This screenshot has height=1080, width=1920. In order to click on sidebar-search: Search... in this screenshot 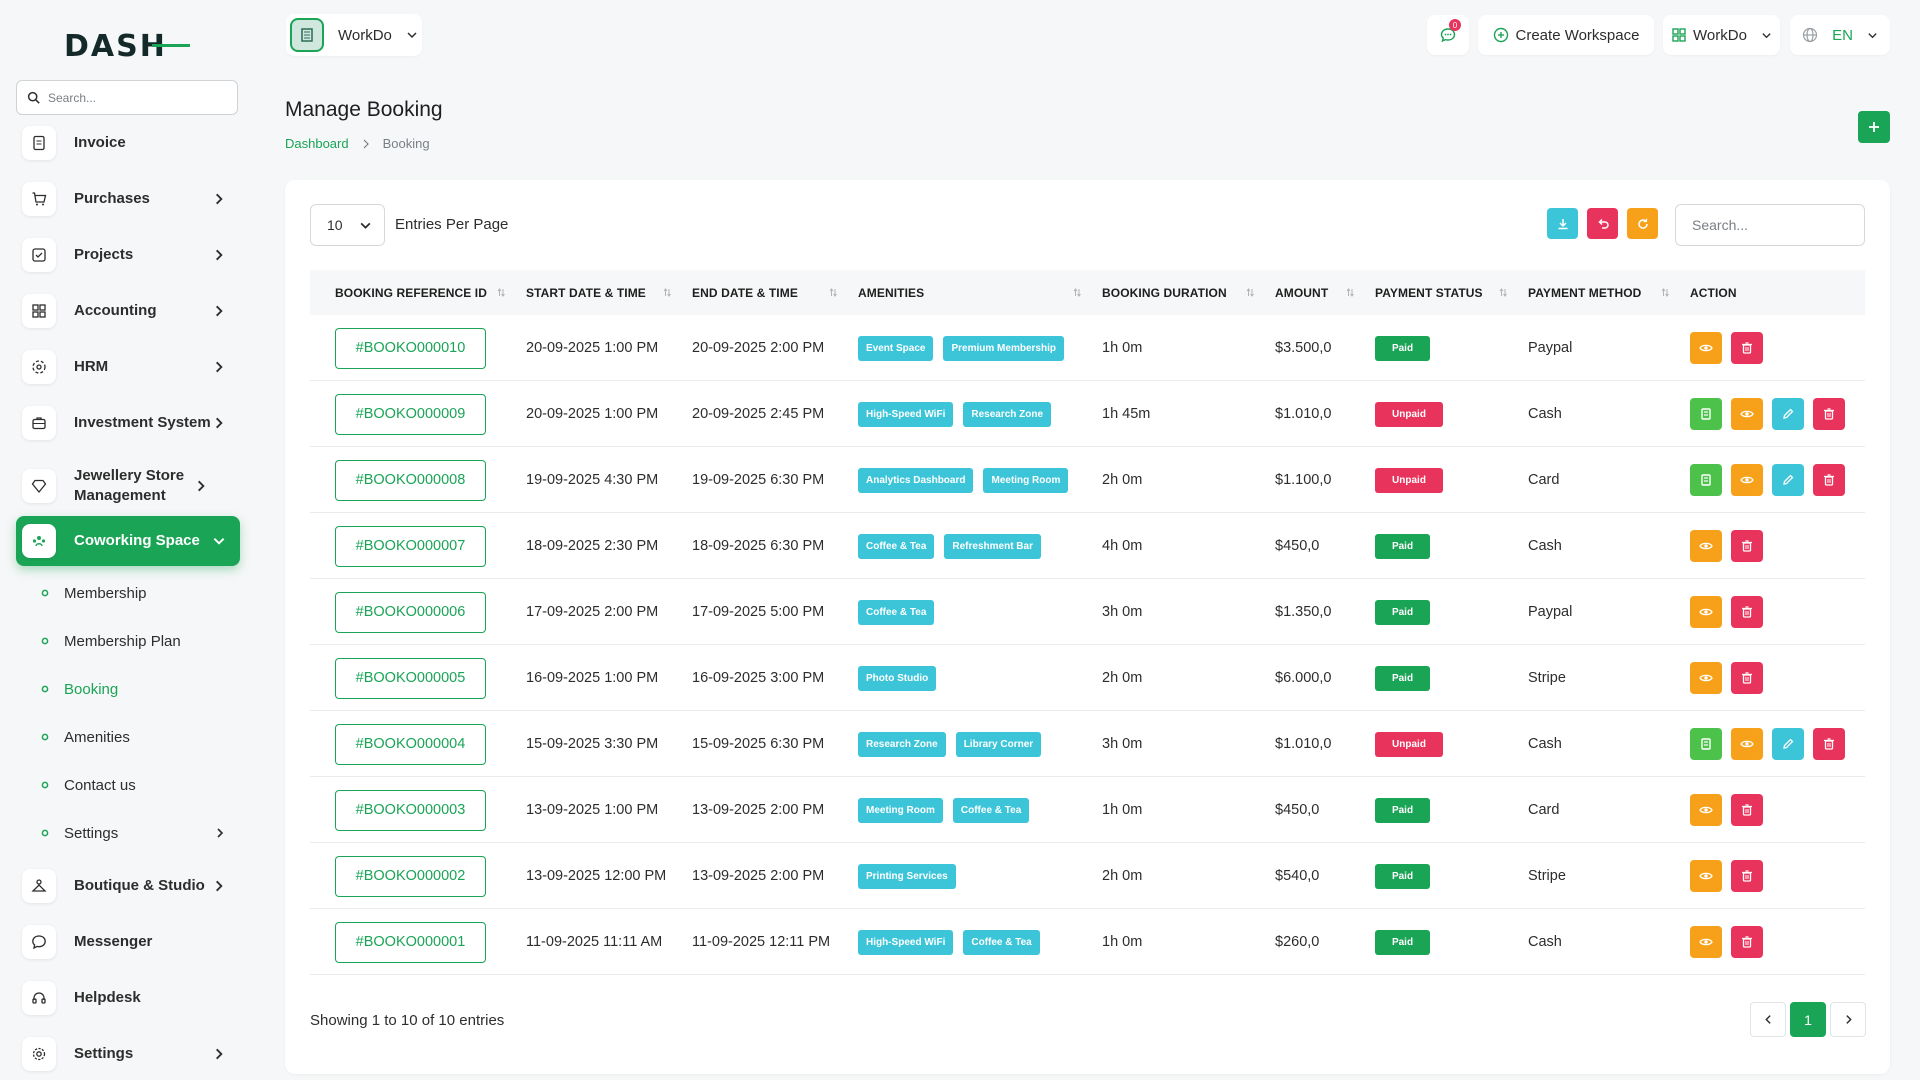, I will do `click(127, 97)`.